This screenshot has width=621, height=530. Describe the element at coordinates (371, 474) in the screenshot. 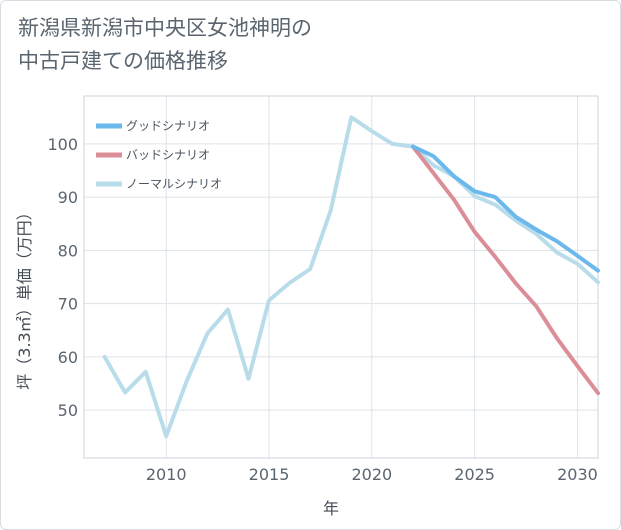

I see `x-tick-label: 2020` at that location.